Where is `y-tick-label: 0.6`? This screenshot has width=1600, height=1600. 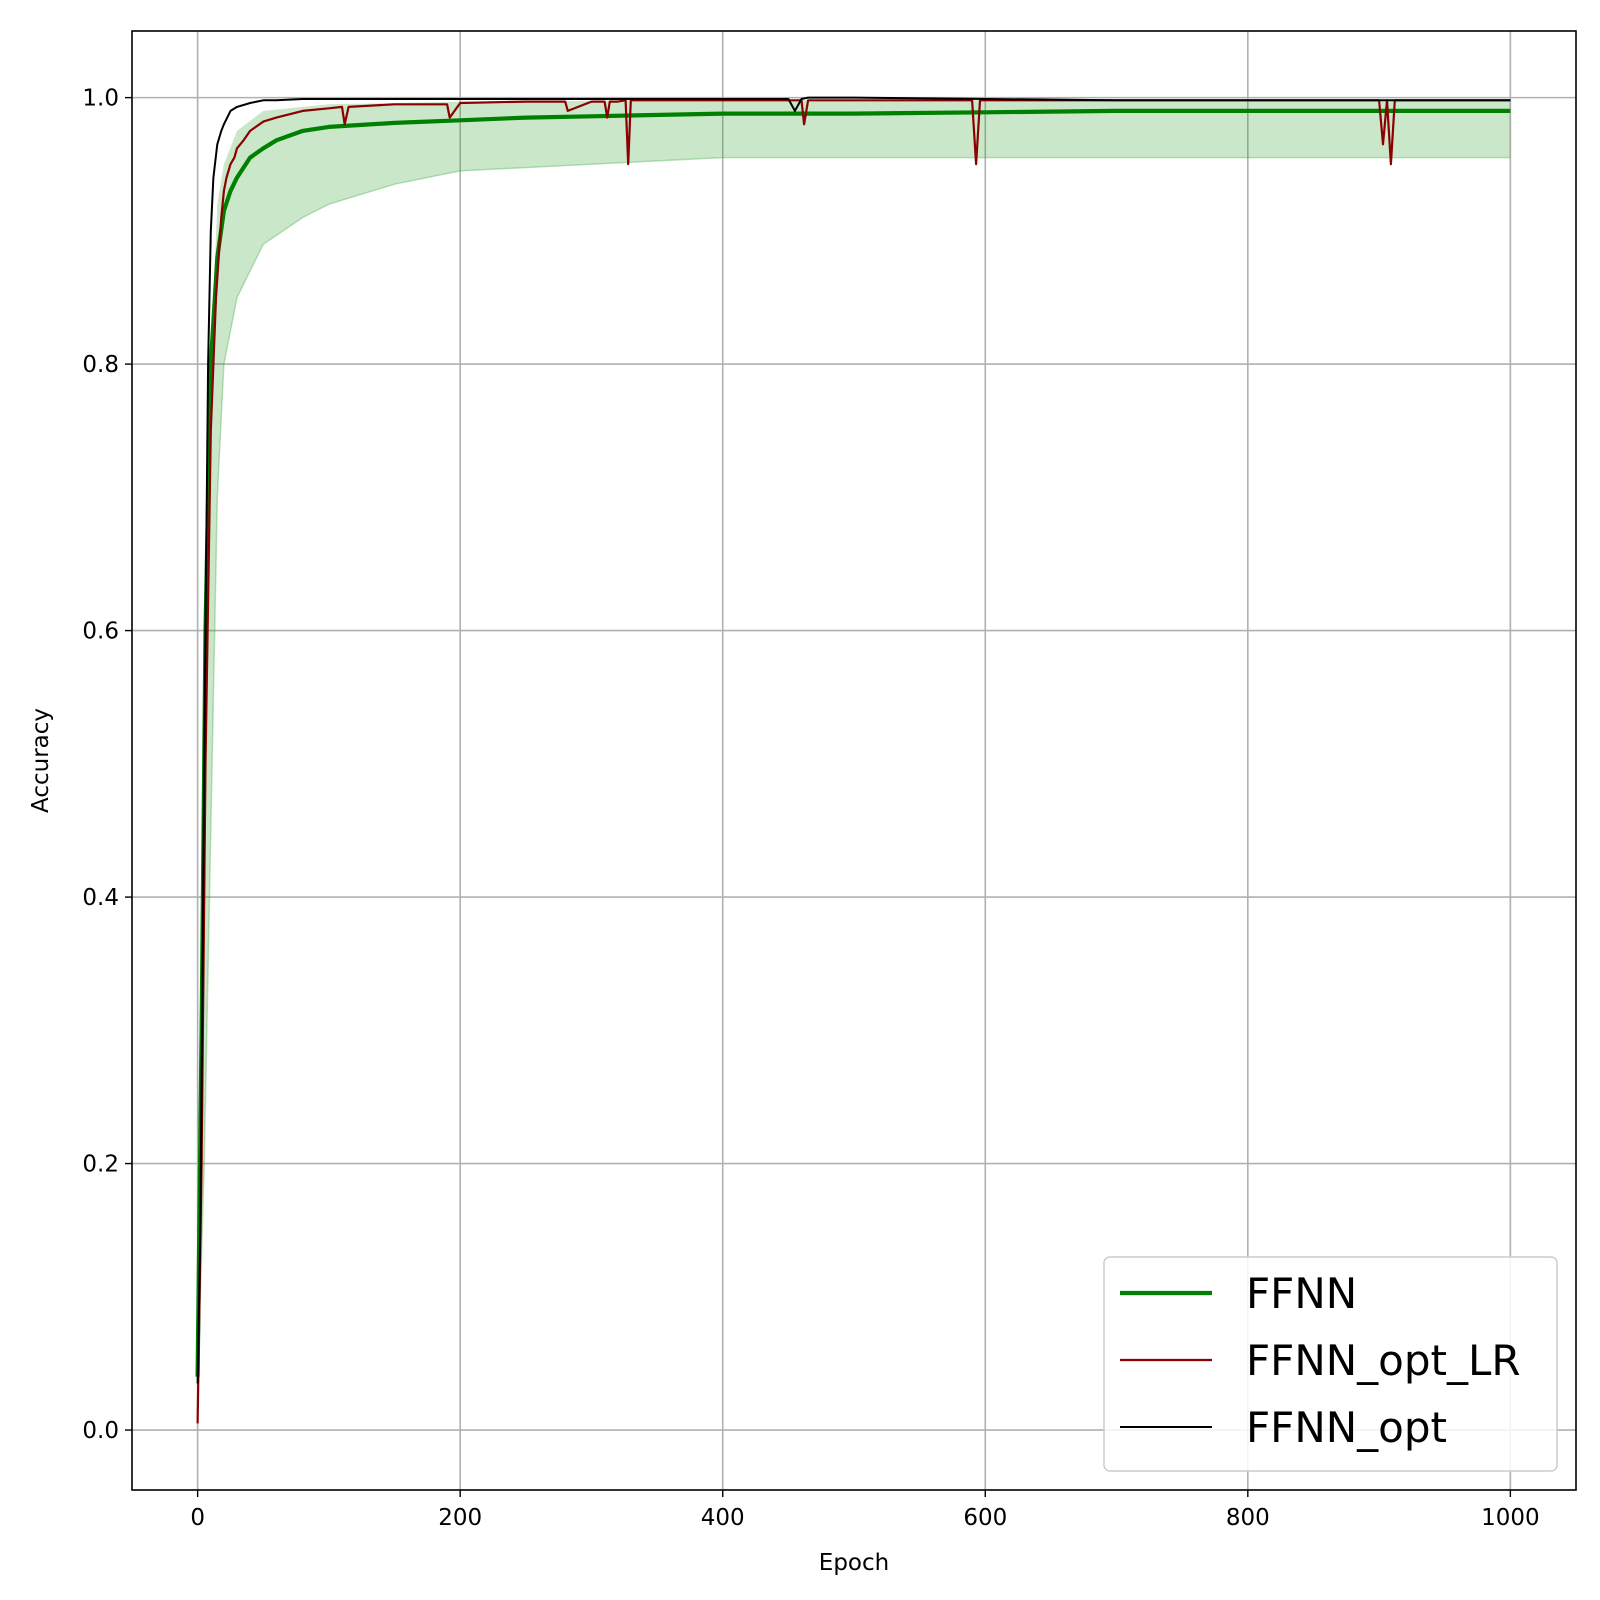 y-tick-label: 0.6 is located at coordinates (100, 632).